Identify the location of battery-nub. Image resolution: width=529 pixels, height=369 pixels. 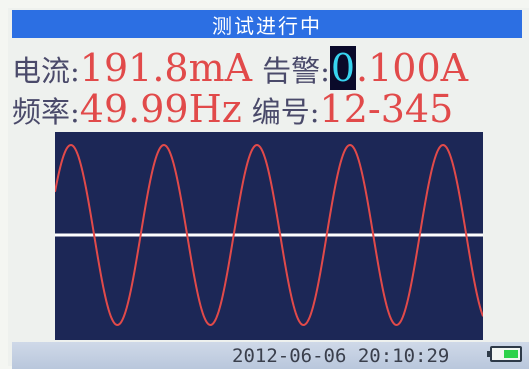
(488, 354).